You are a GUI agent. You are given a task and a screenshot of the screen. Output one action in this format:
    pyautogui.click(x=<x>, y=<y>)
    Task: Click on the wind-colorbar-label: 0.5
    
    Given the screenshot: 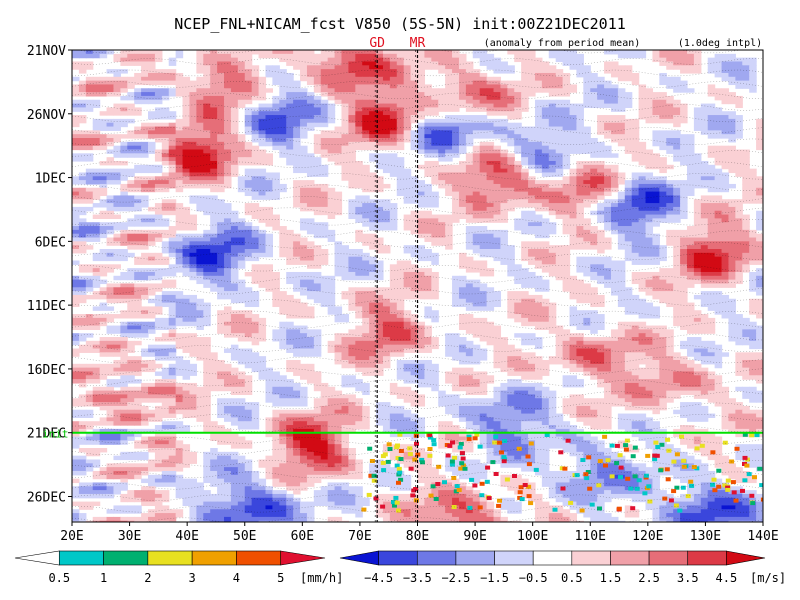 What is the action you would take?
    pyautogui.click(x=572, y=578)
    